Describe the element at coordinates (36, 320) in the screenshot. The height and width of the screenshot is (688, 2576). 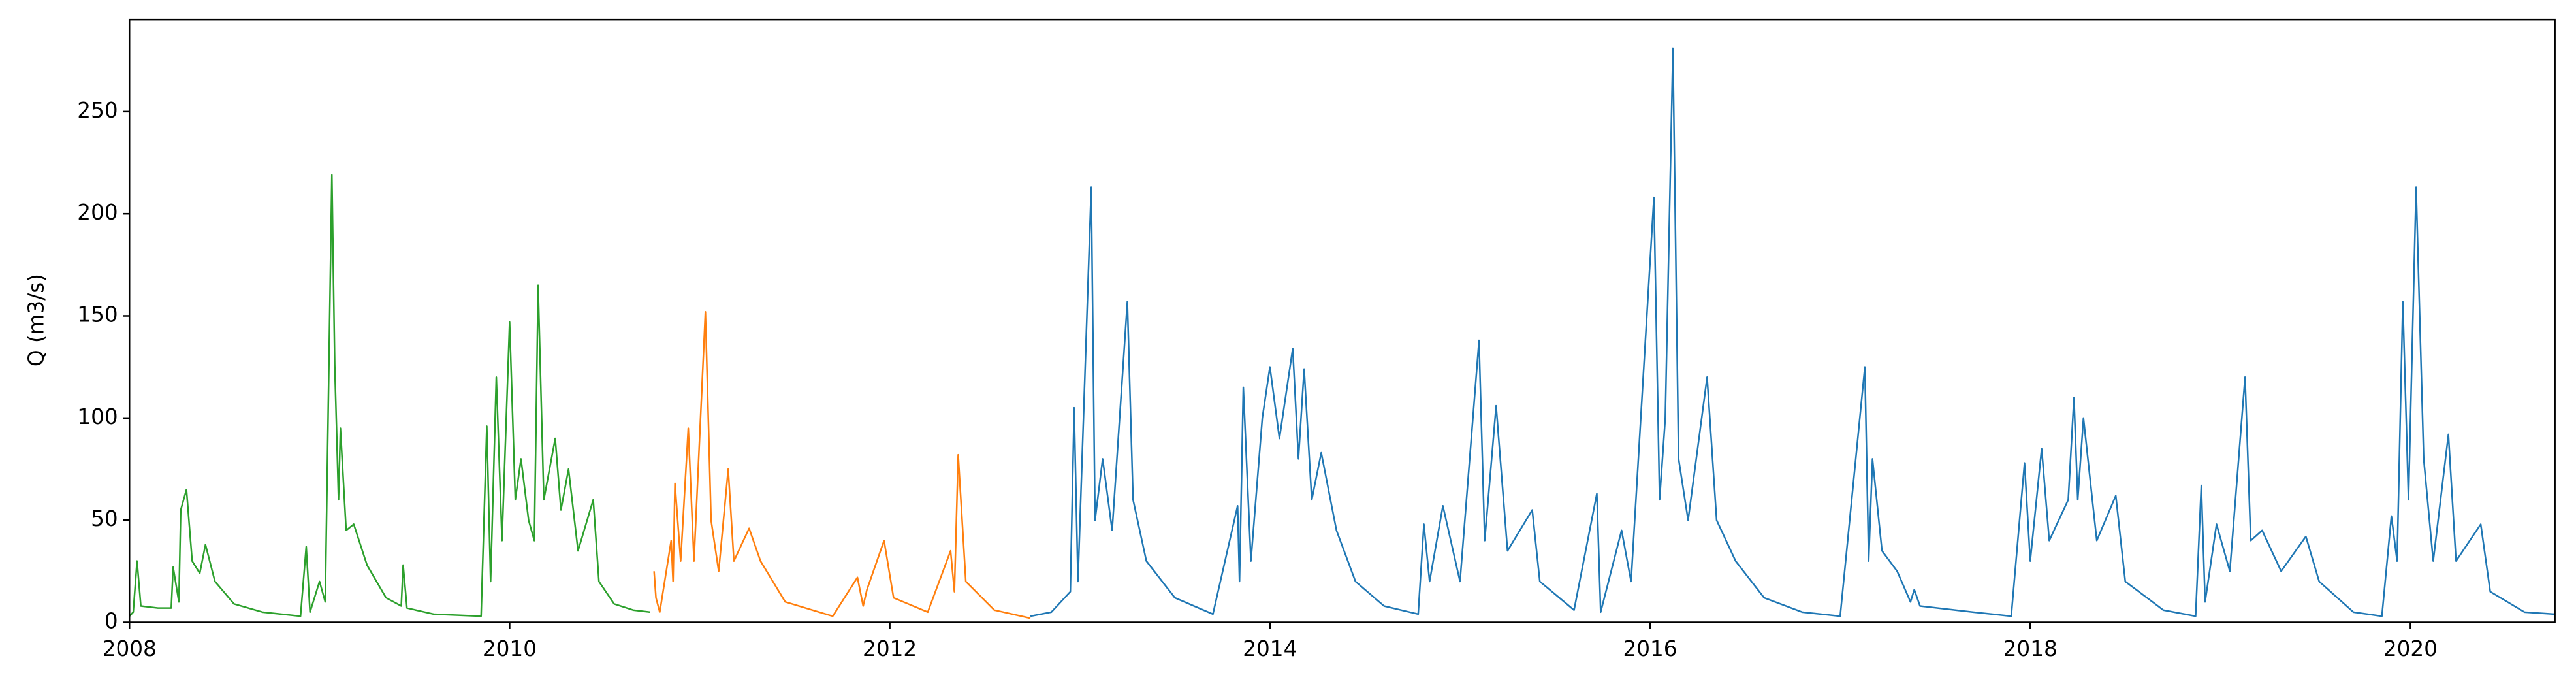
I see `y-axis-label: Q (m3/s)` at that location.